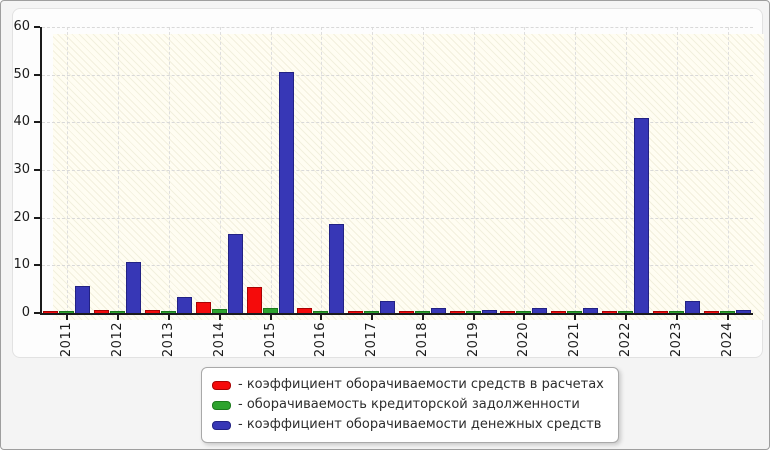 This screenshot has width=770, height=450. I want to click on y-axis-tick-label: 30, so click(21, 169).